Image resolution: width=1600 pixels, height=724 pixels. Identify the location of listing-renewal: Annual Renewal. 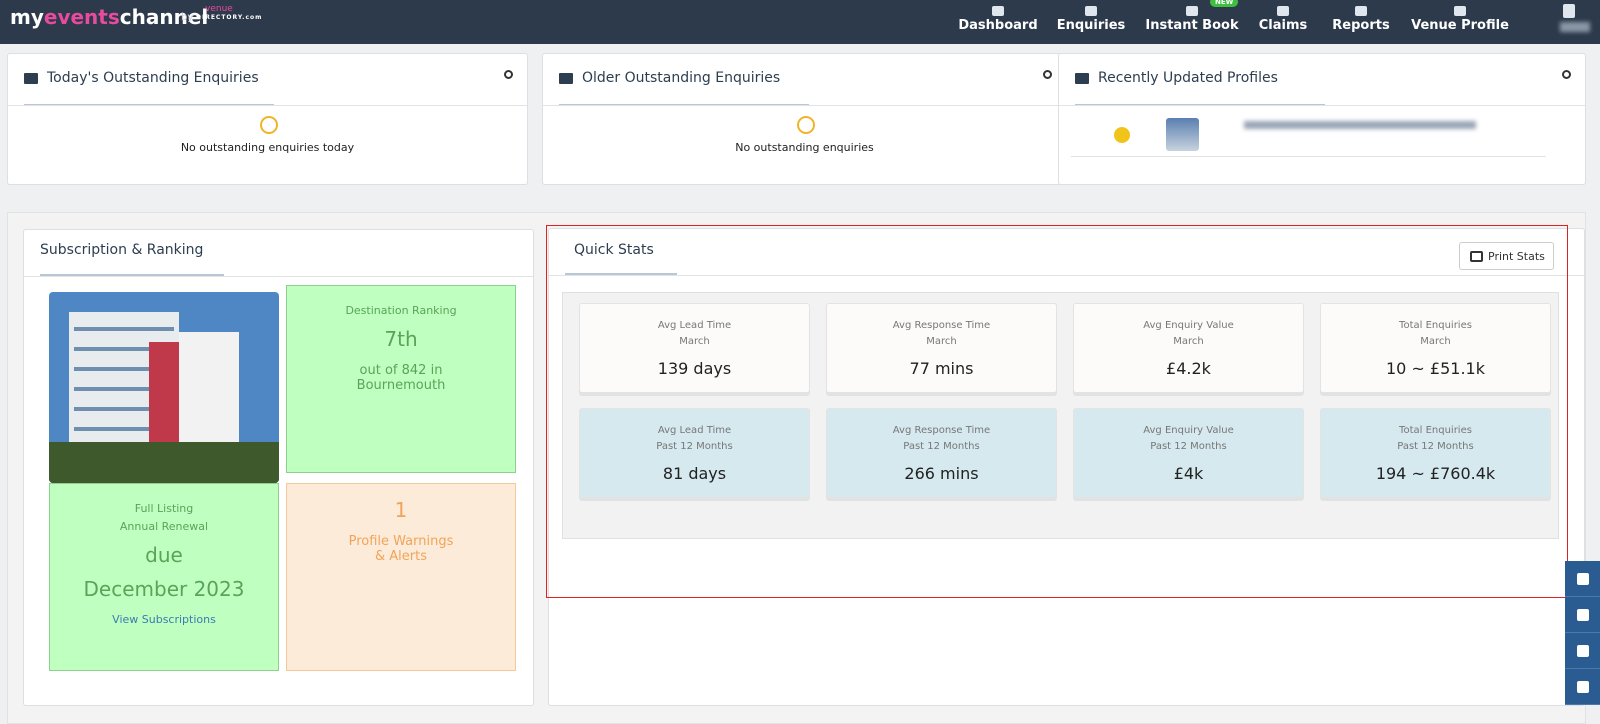
(164, 526).